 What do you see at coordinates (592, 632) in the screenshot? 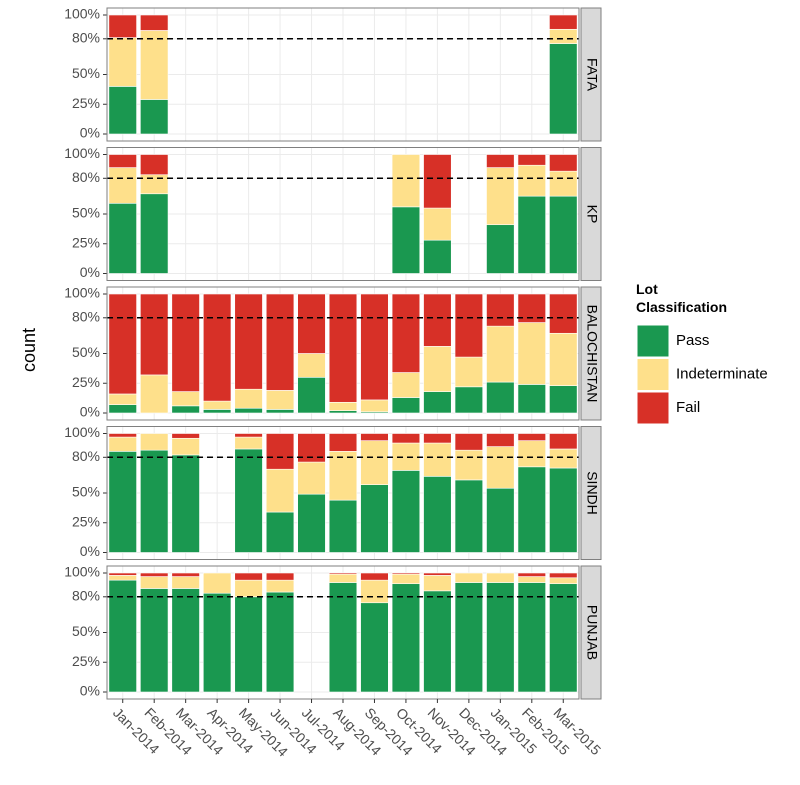
I see `facet-label: PUNJAB` at bounding box center [592, 632].